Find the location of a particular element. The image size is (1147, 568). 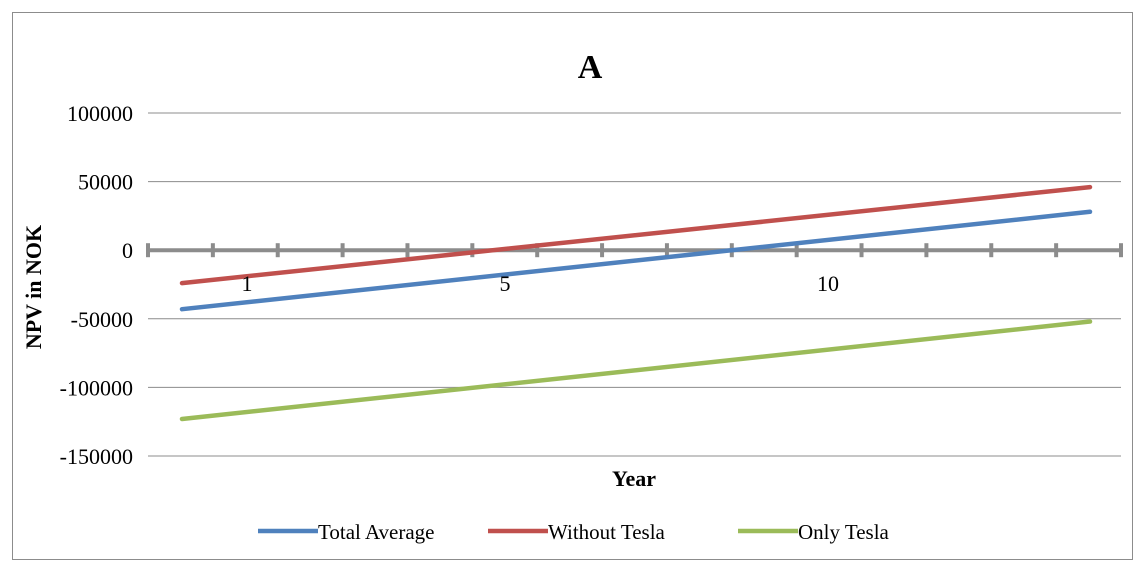

y-tick-label: -50000 is located at coordinates (102, 319).